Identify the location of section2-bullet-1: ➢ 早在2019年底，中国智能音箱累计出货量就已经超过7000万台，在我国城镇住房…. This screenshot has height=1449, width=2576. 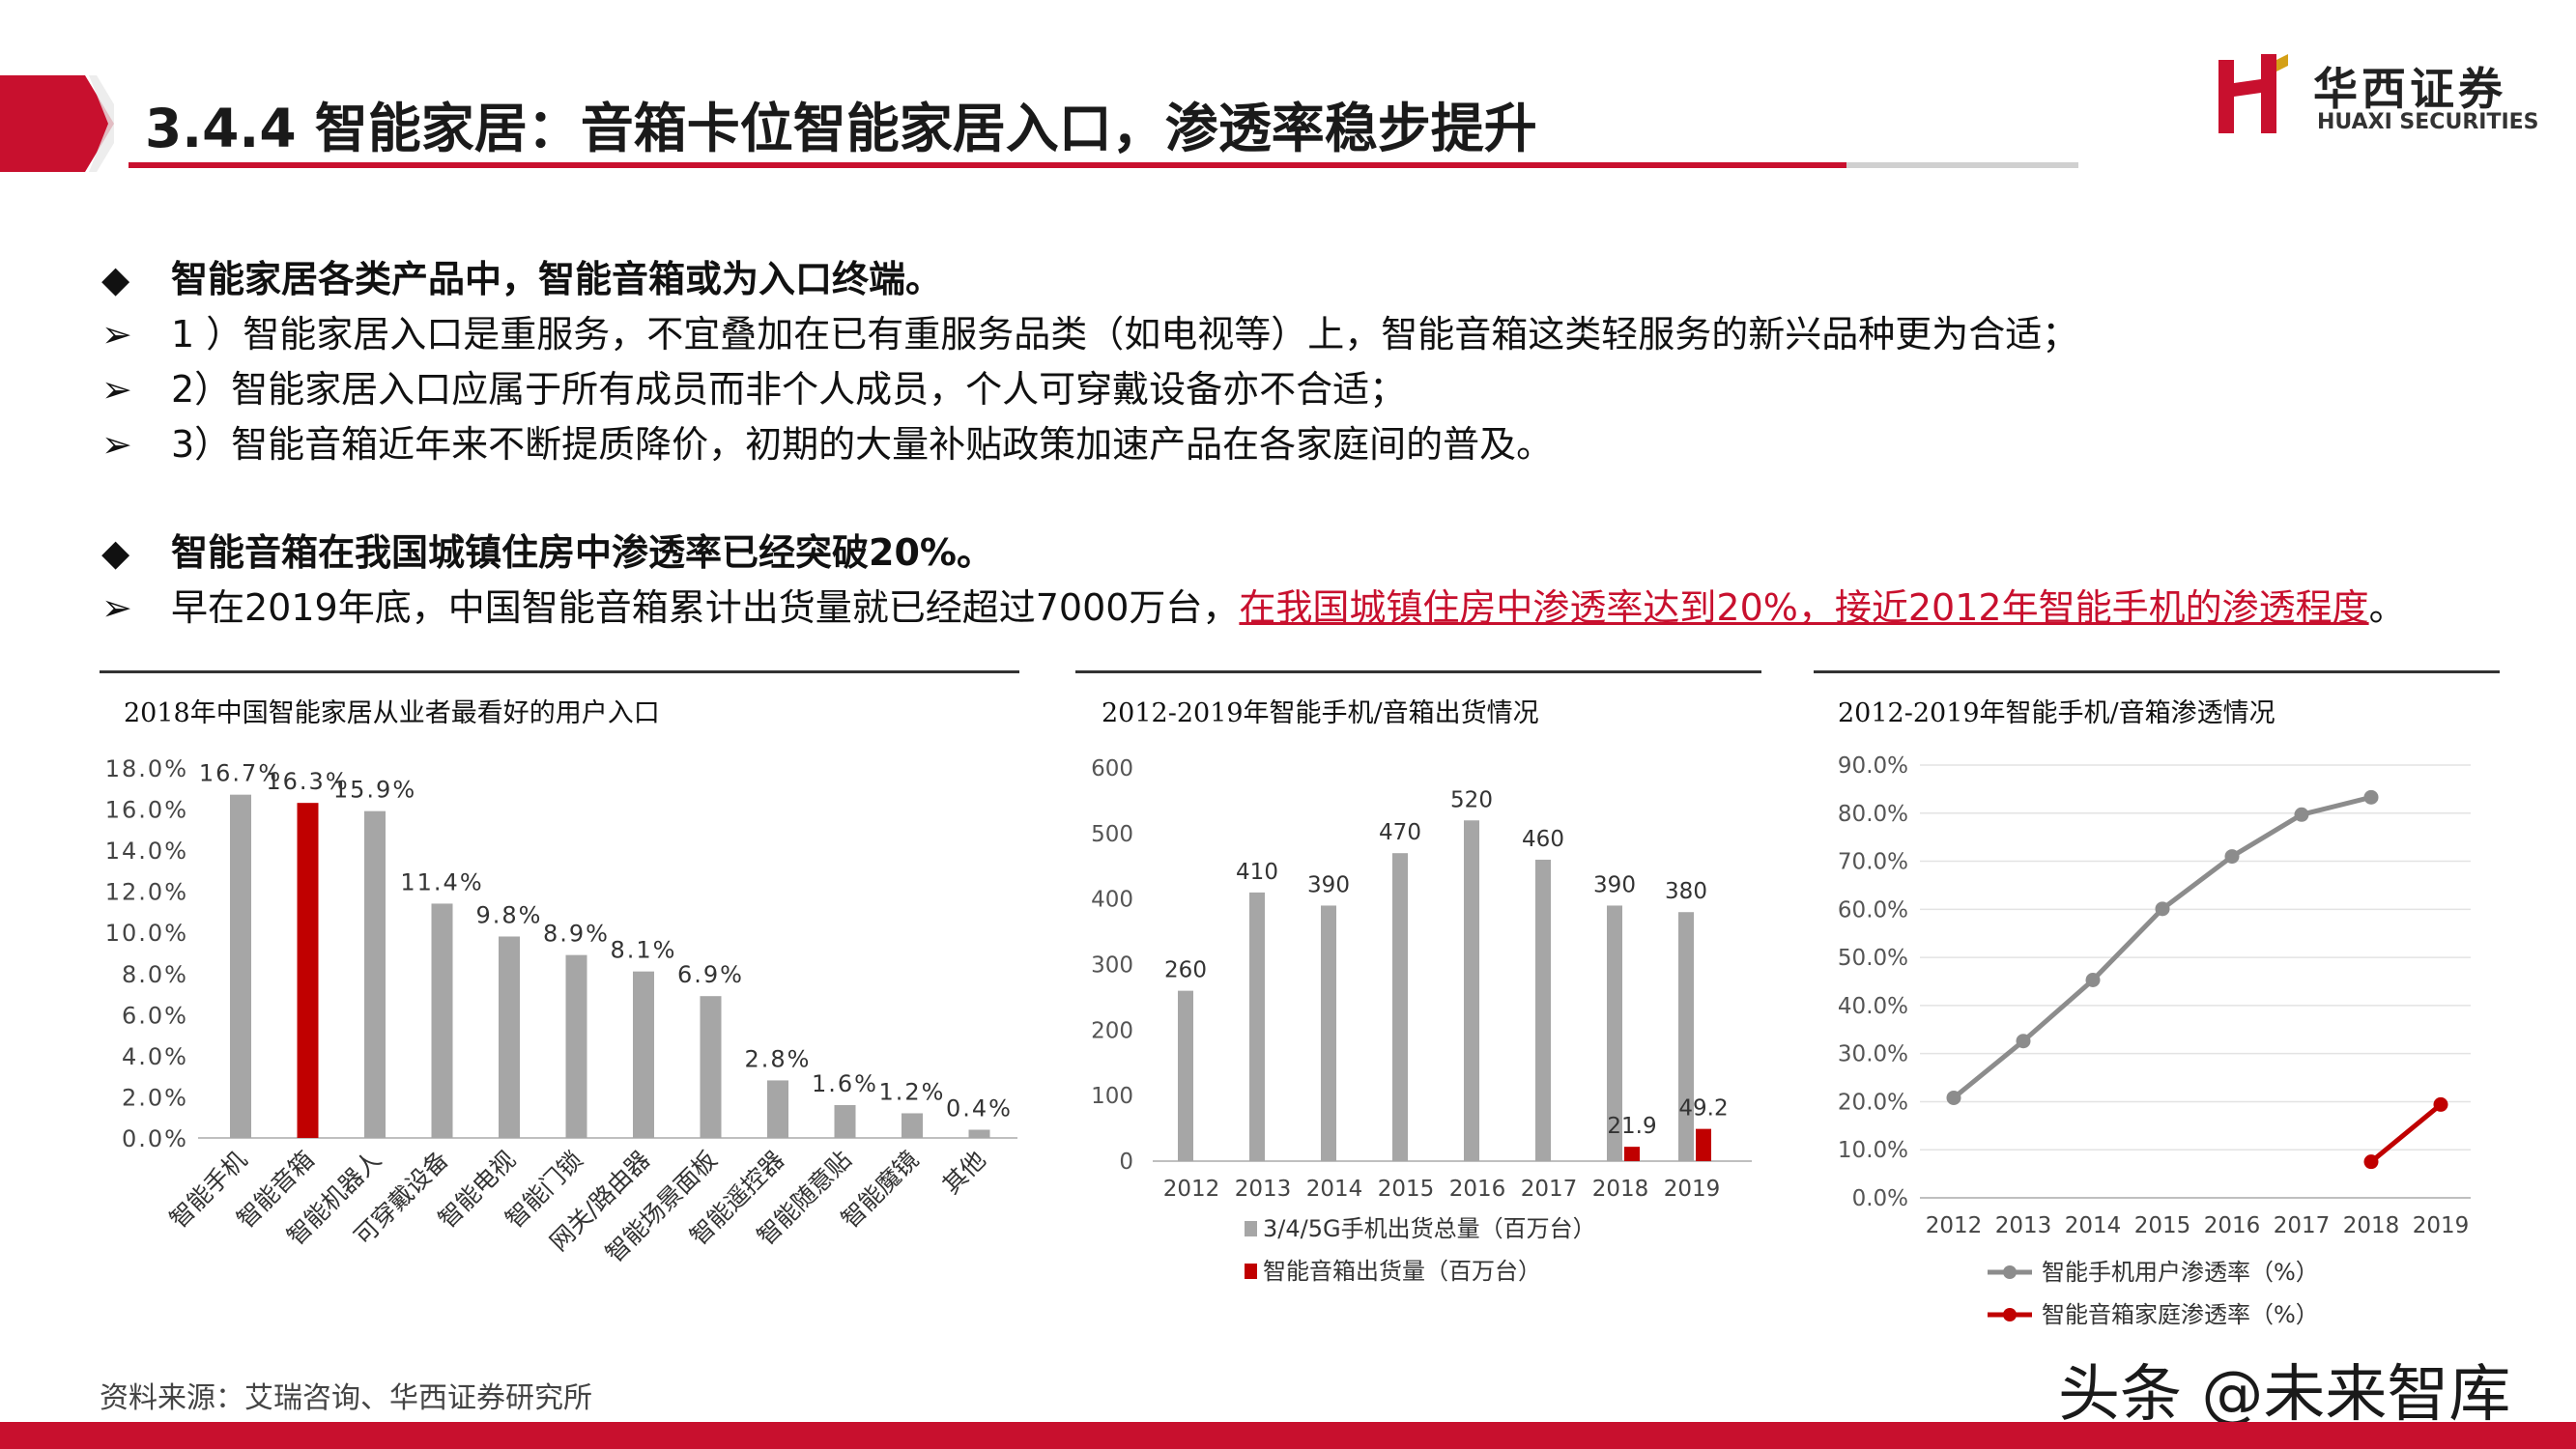
(1253, 607).